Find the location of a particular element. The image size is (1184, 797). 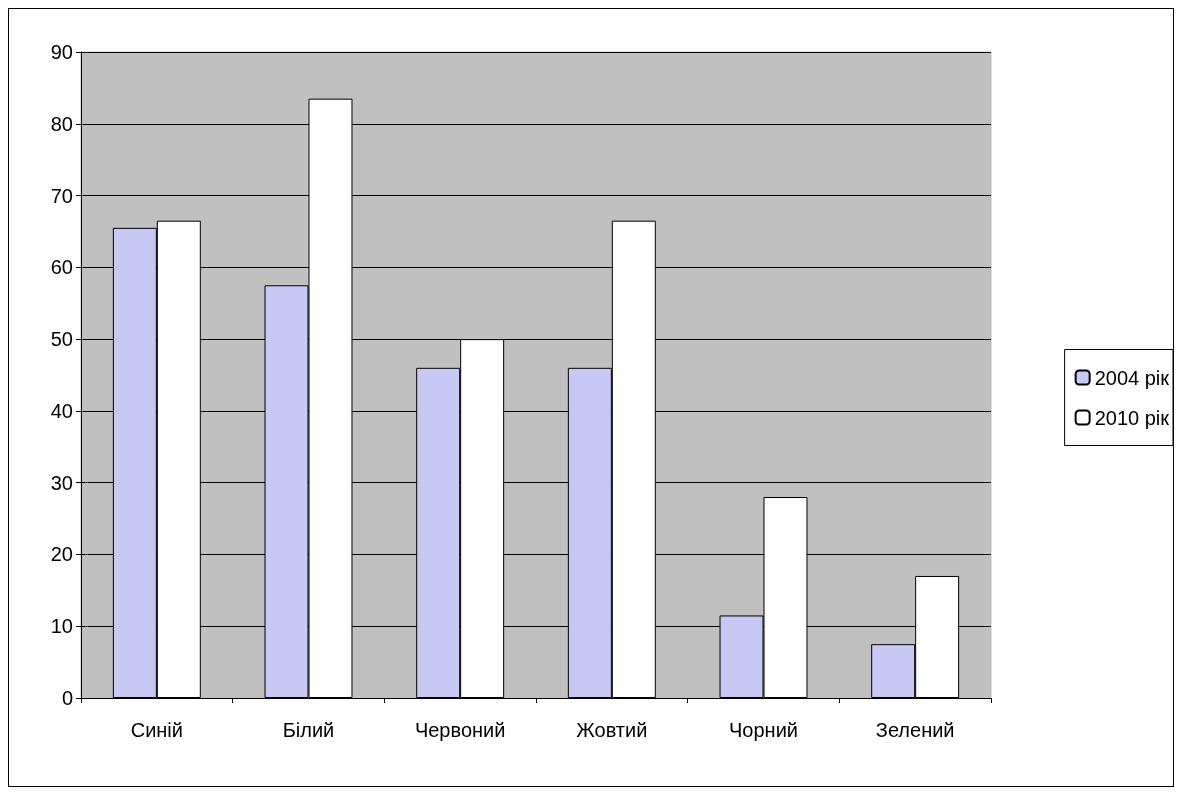

x-tick-label: Чорний is located at coordinates (763, 730).